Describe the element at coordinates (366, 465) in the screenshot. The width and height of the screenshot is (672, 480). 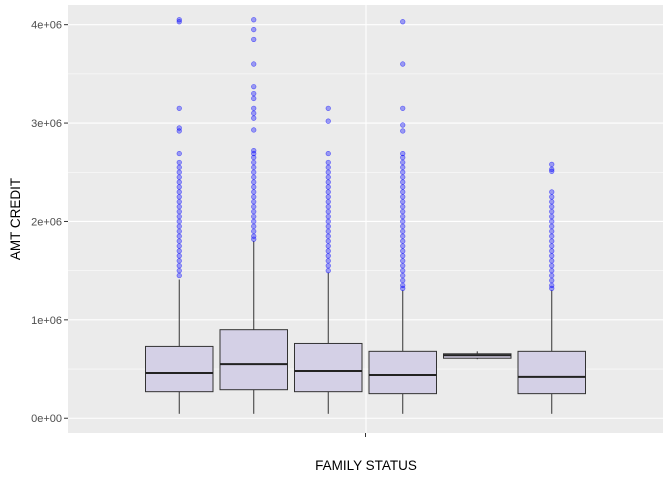
I see `x-axis-title: FAMILY STATUS` at that location.